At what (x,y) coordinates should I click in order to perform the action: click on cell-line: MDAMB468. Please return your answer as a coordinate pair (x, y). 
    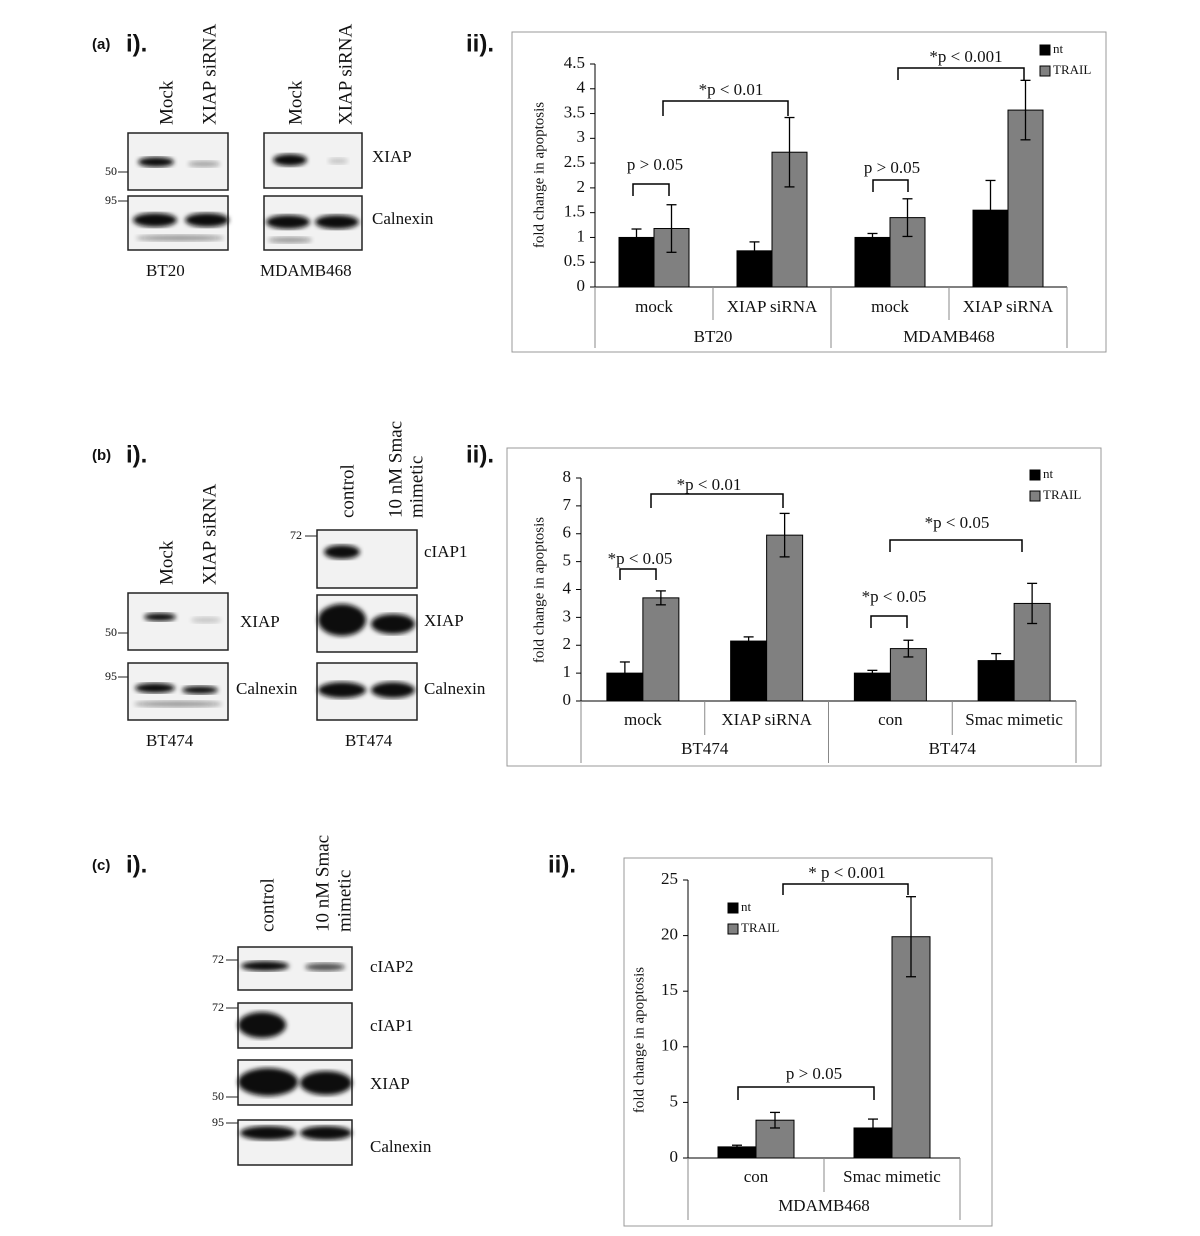
    Looking at the image, I should click on (306, 270).